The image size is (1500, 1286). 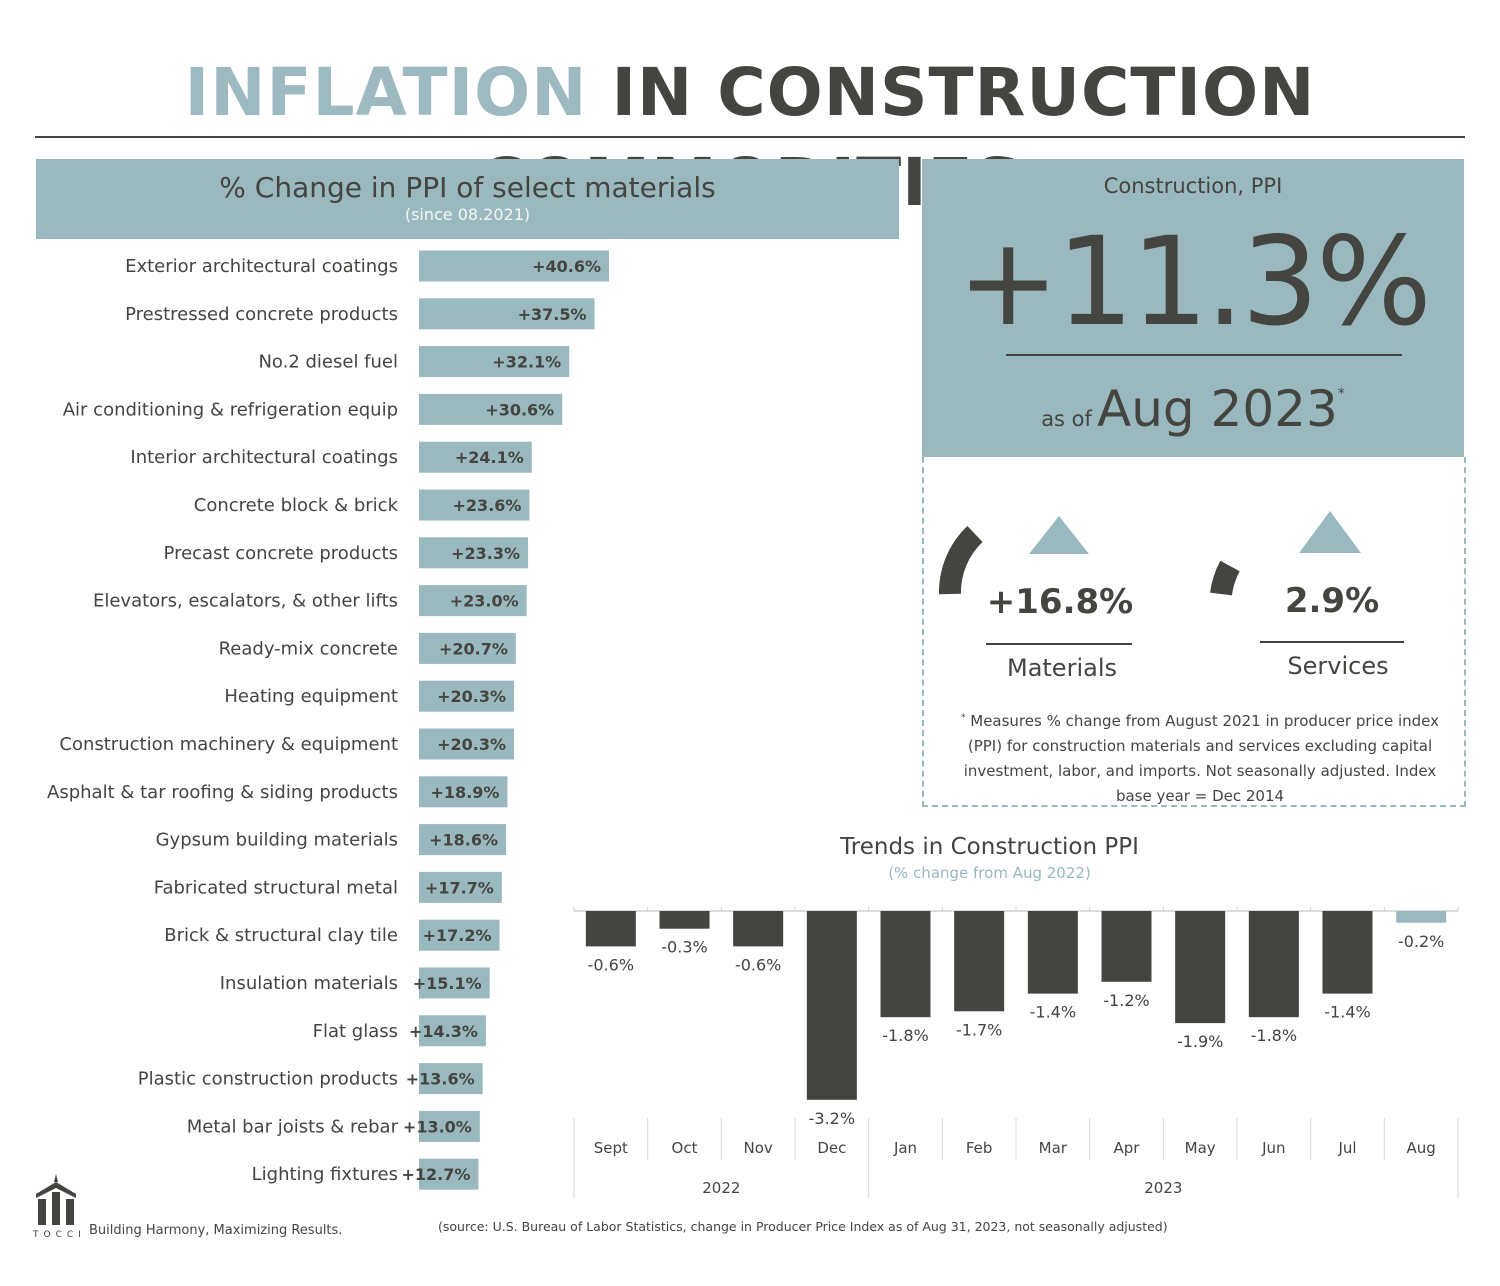 I want to click on trend-month-label: Feb, so click(x=979, y=1148).